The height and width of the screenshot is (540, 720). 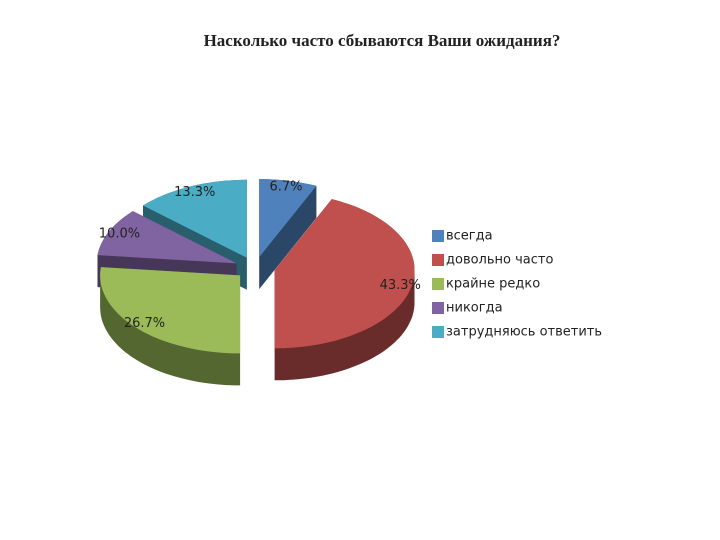 What do you see at coordinates (286, 187) in the screenshot?
I see `data-label: 6.7%` at bounding box center [286, 187].